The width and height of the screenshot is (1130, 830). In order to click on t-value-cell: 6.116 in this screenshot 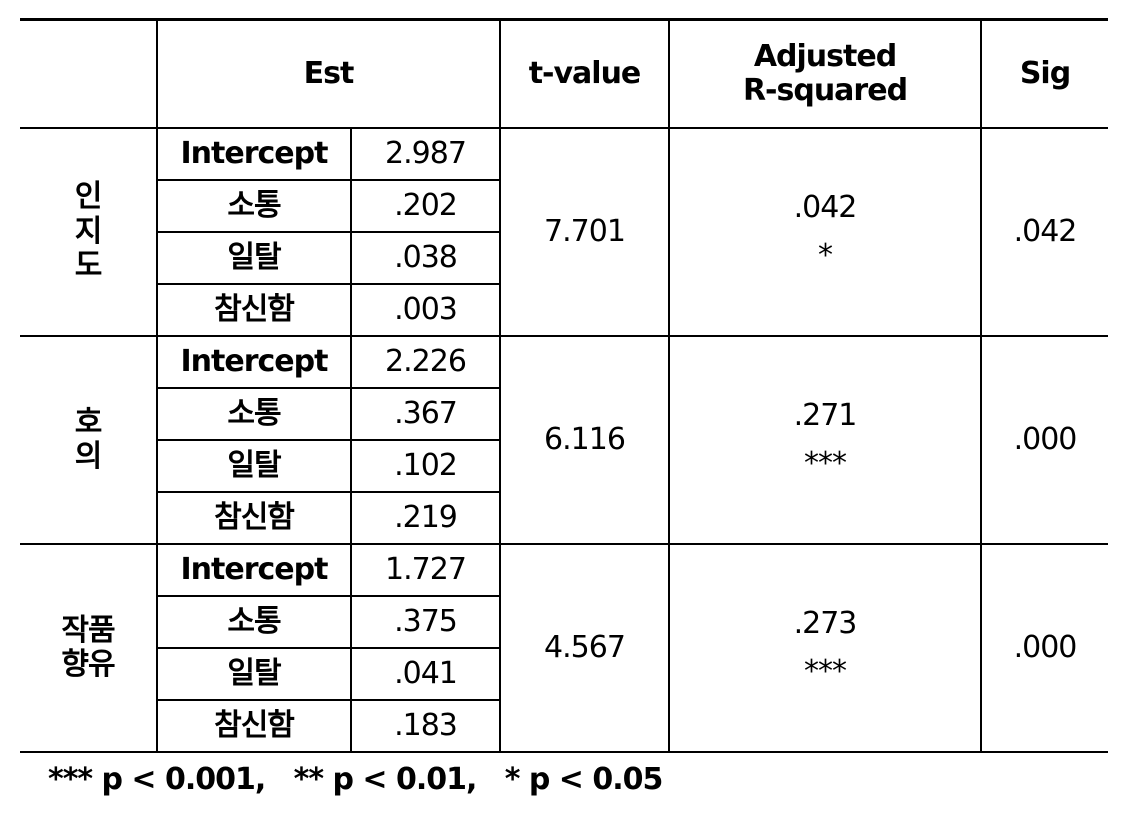, I will do `click(584, 440)`.